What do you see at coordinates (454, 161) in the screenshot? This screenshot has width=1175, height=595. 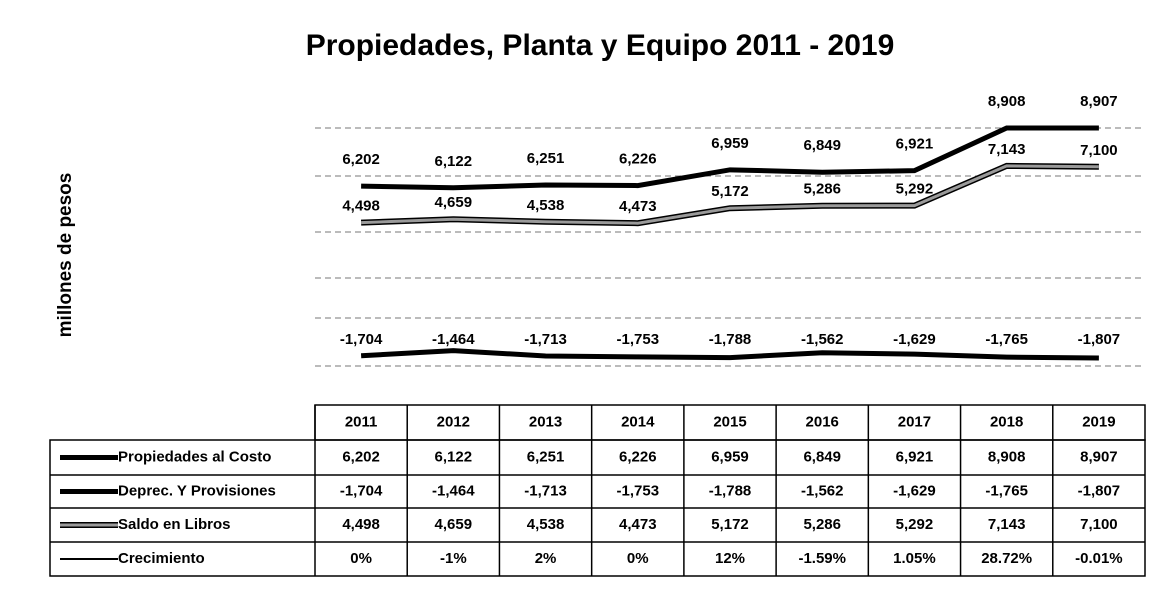 I see `data-label: 6,122` at bounding box center [454, 161].